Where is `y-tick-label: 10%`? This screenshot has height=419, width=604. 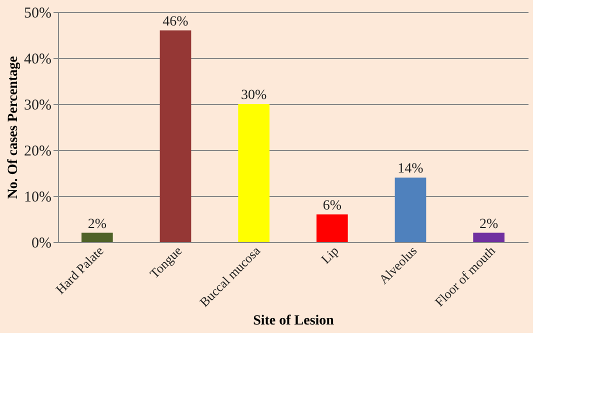
y-tick-label: 10% is located at coordinates (38, 198).